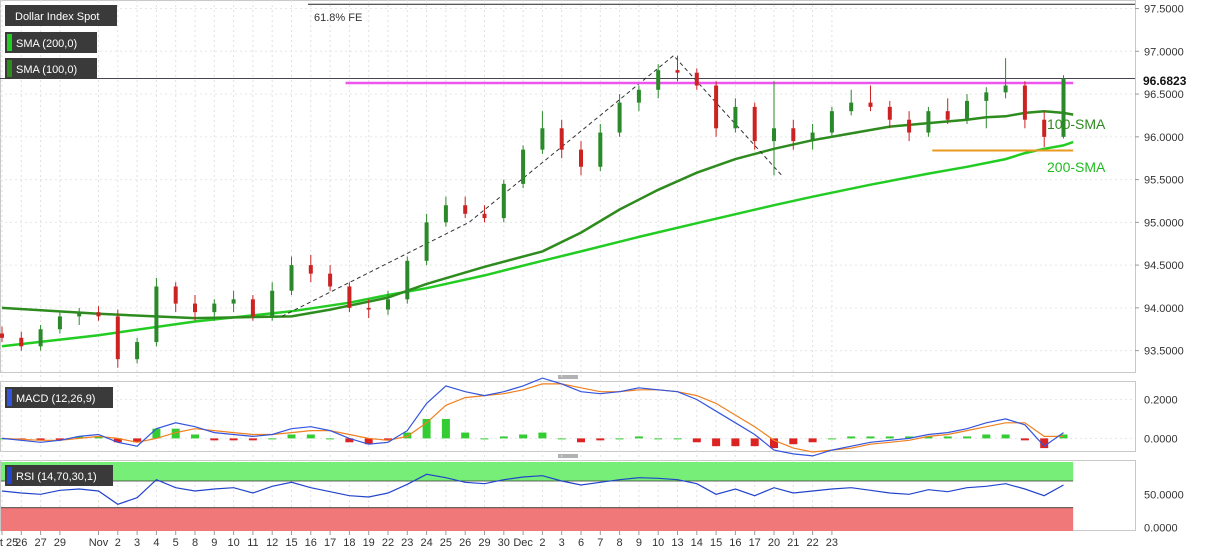 The image size is (1207, 555). I want to click on x-tick-label: 10, so click(658, 543).